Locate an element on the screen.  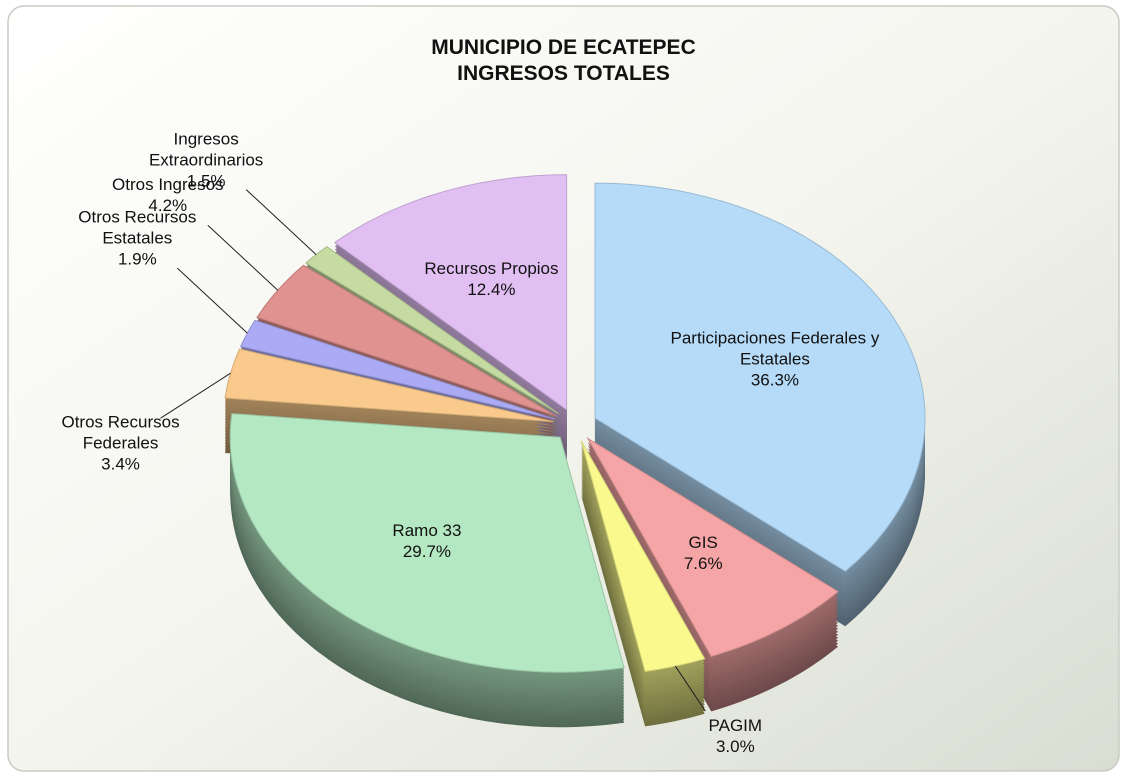
label-value: 1.9% is located at coordinates (137, 259).